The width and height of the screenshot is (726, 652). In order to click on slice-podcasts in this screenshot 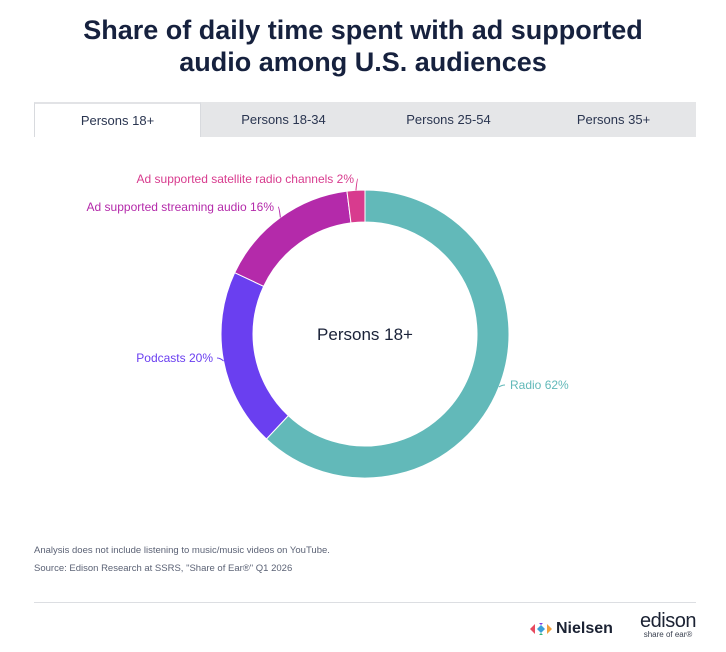, I will do `click(255, 356)`.